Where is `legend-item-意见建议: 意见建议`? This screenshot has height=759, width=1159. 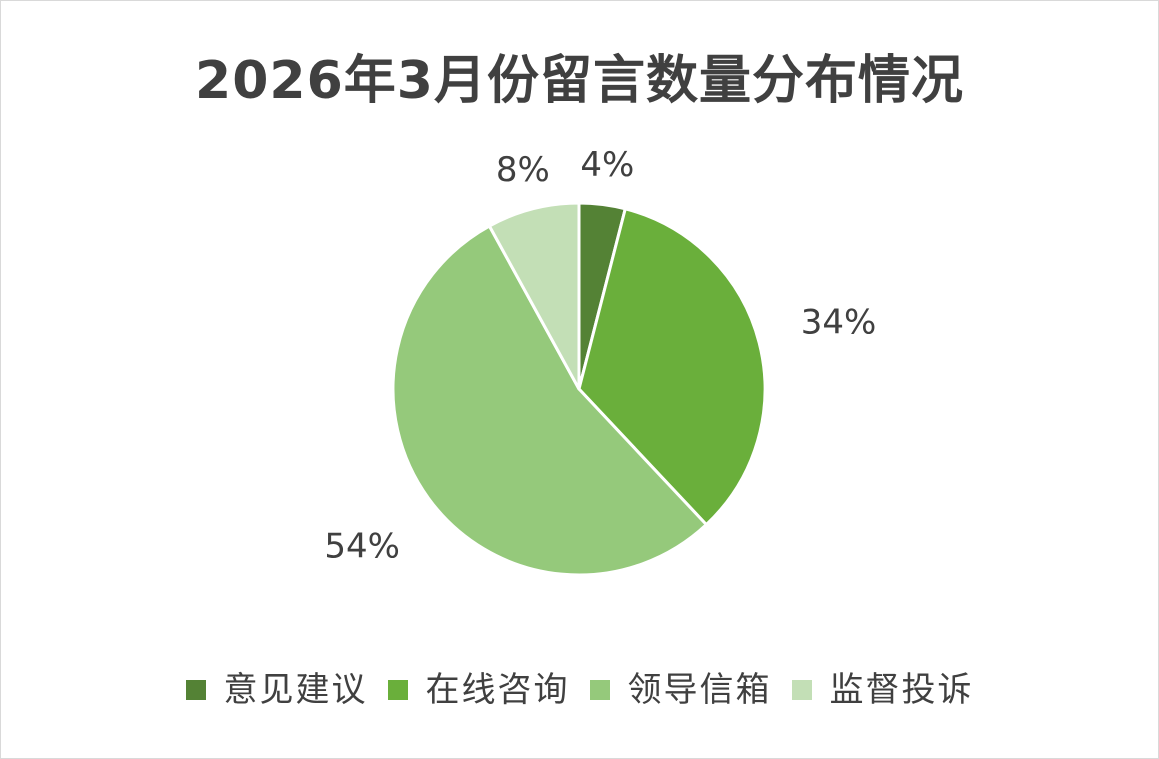 legend-item-意见建议: 意见建议 is located at coordinates (276, 690).